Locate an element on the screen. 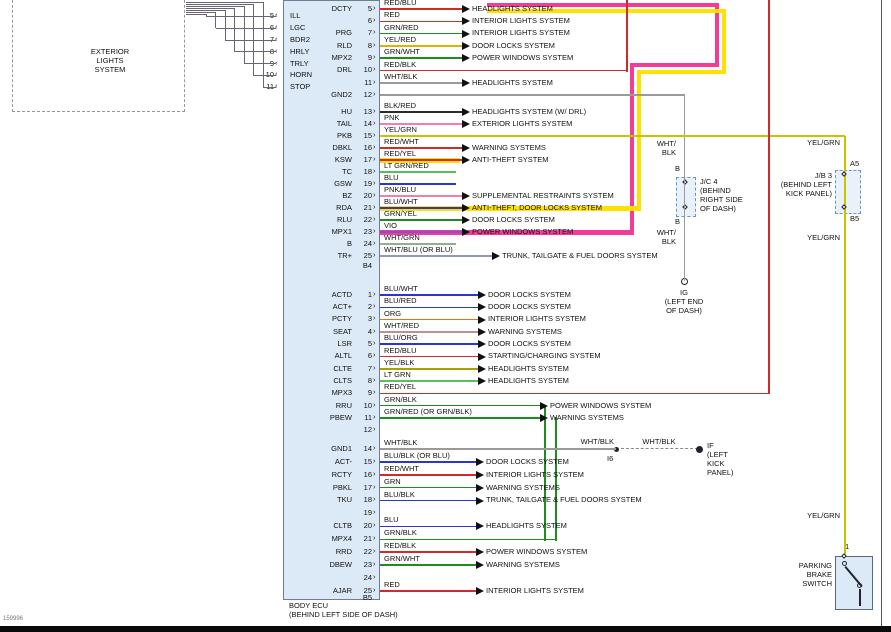 The width and height of the screenshot is (891, 632). system-label: INTERIOR LIGHTS SYSTEM is located at coordinates (521, 21).